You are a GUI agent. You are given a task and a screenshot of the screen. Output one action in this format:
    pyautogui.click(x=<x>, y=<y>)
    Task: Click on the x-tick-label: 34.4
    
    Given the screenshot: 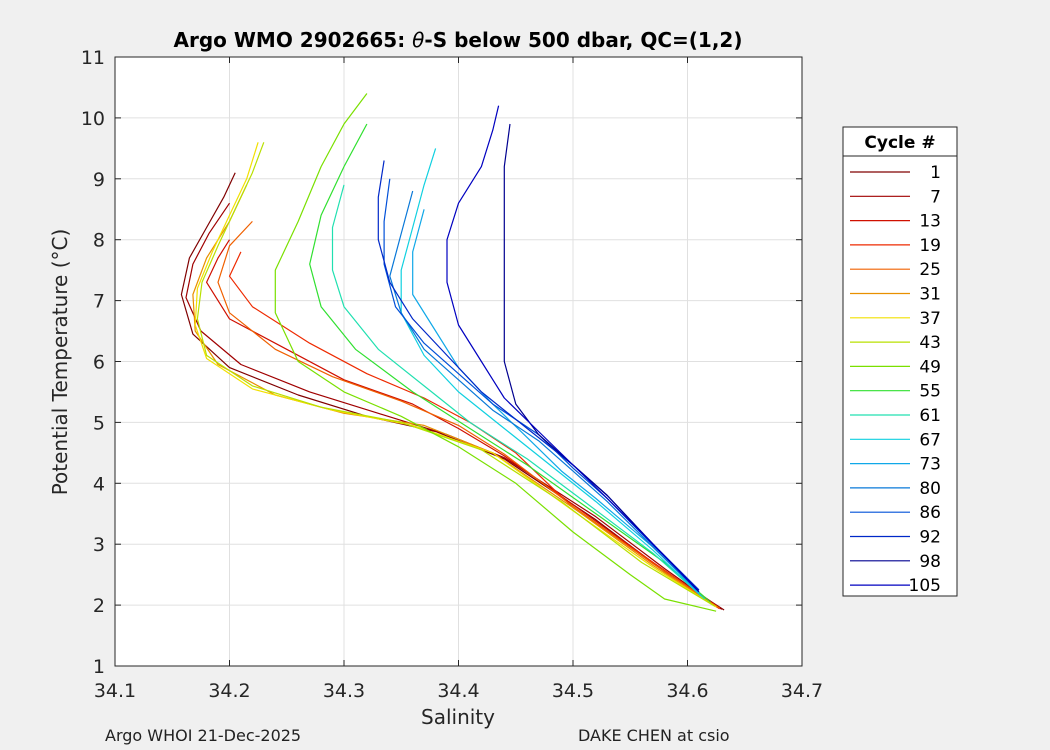 What is the action you would take?
    pyautogui.click(x=458, y=691)
    